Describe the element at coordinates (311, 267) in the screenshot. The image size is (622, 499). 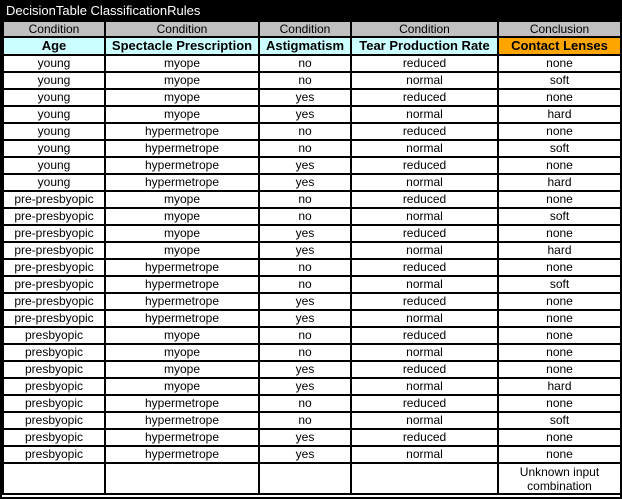
I see `table-row: pre-presbyopic hypermetrope no reduced none` at that location.